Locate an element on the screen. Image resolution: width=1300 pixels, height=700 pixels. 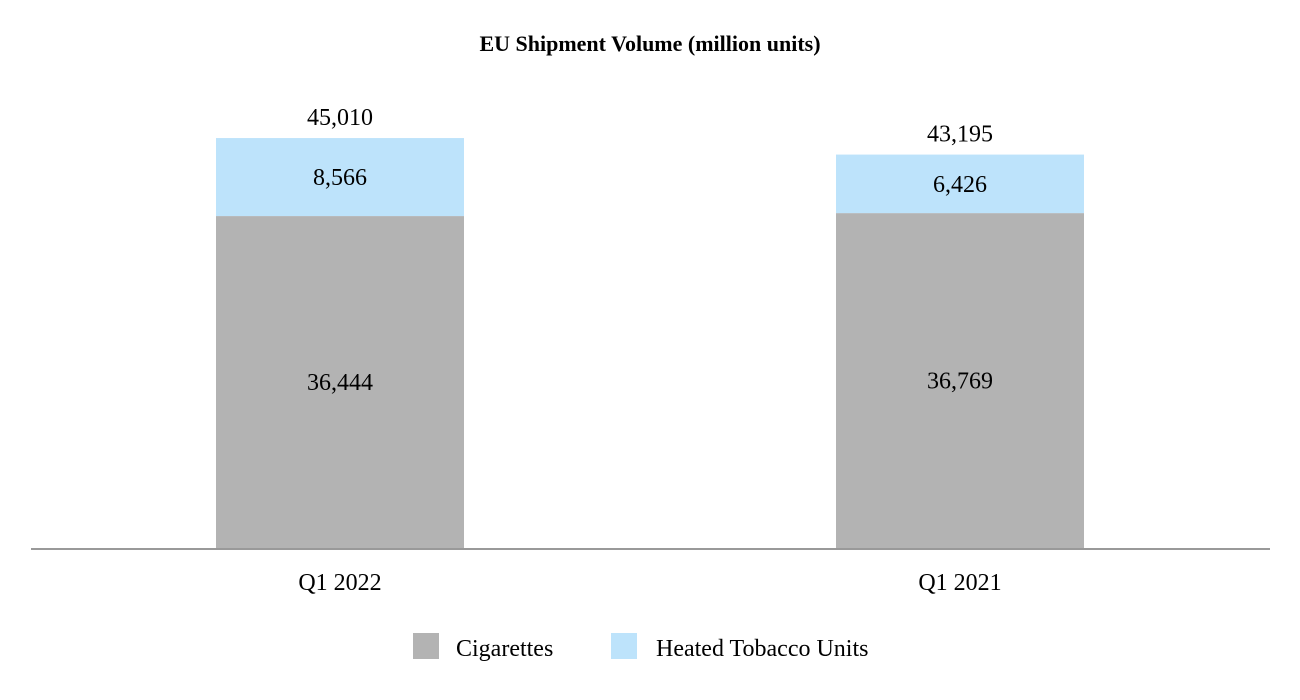
legend-swatch-cigarettes is located at coordinates (426, 646).